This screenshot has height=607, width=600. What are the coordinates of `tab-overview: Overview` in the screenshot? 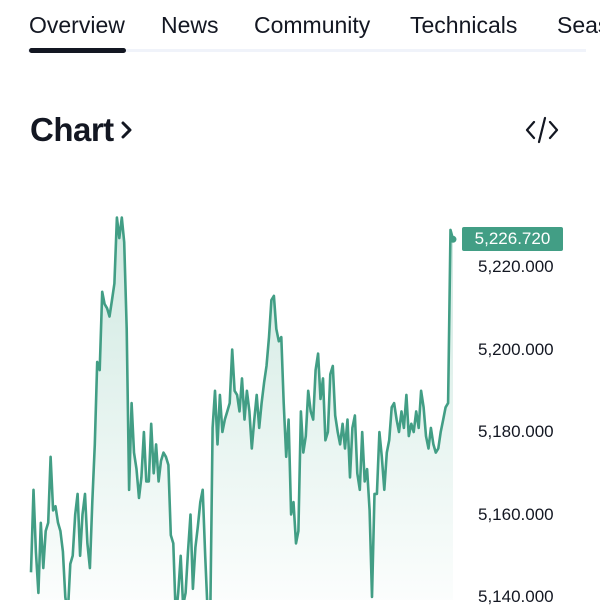 It's located at (77, 25).